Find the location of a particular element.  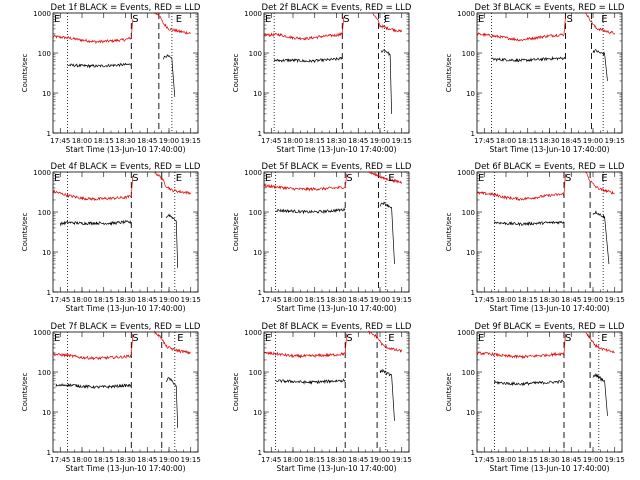

chart-title: Det 6f BLACK = Events, RED = LLD is located at coordinates (550, 167).